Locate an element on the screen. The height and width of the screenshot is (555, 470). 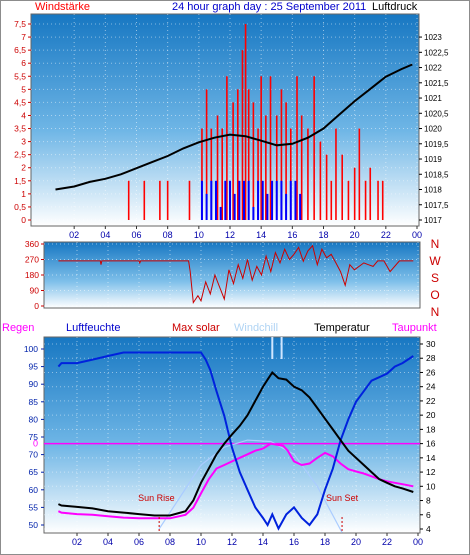
sun-set-label: Sun Set is located at coordinates (342, 498).